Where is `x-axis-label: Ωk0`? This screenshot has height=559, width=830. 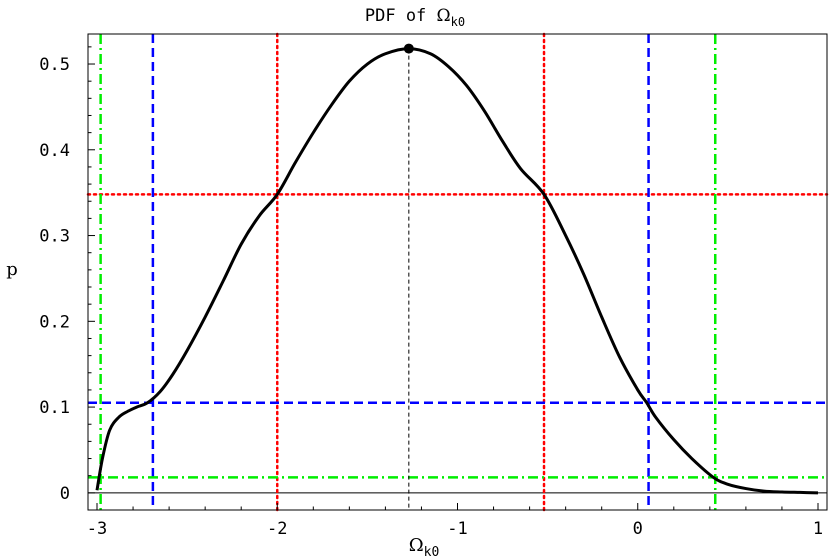 x-axis-label: Ωk0 is located at coordinates (424, 547).